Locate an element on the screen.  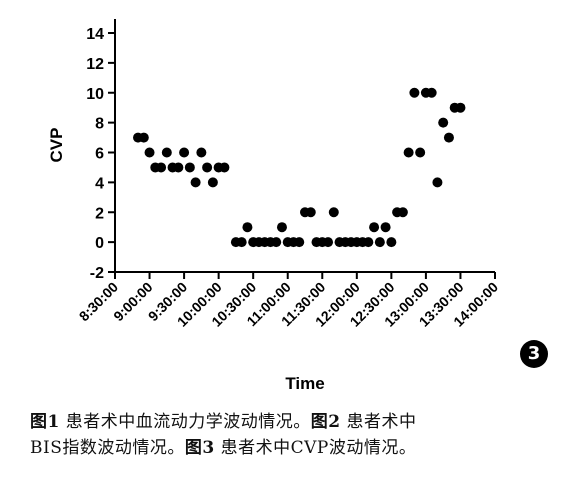
figure-caption-line-2: BIS指数波动情况。图3 患者术中CVP波动情况。 is located at coordinates (290, 448).